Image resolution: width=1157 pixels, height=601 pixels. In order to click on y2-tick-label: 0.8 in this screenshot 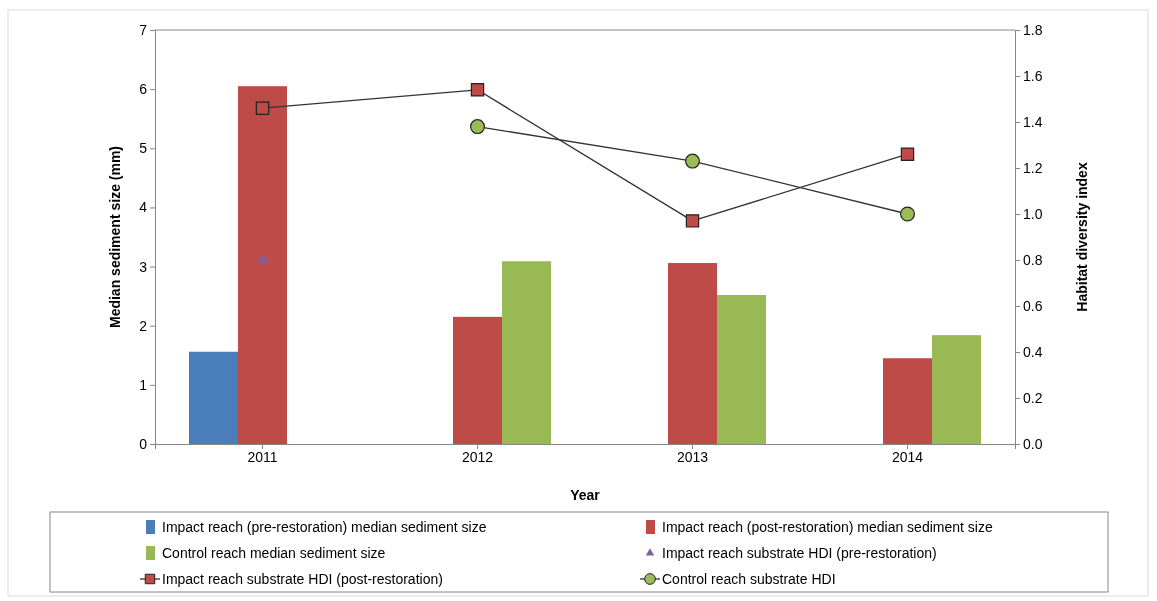, I will do `click(1033, 259)`.